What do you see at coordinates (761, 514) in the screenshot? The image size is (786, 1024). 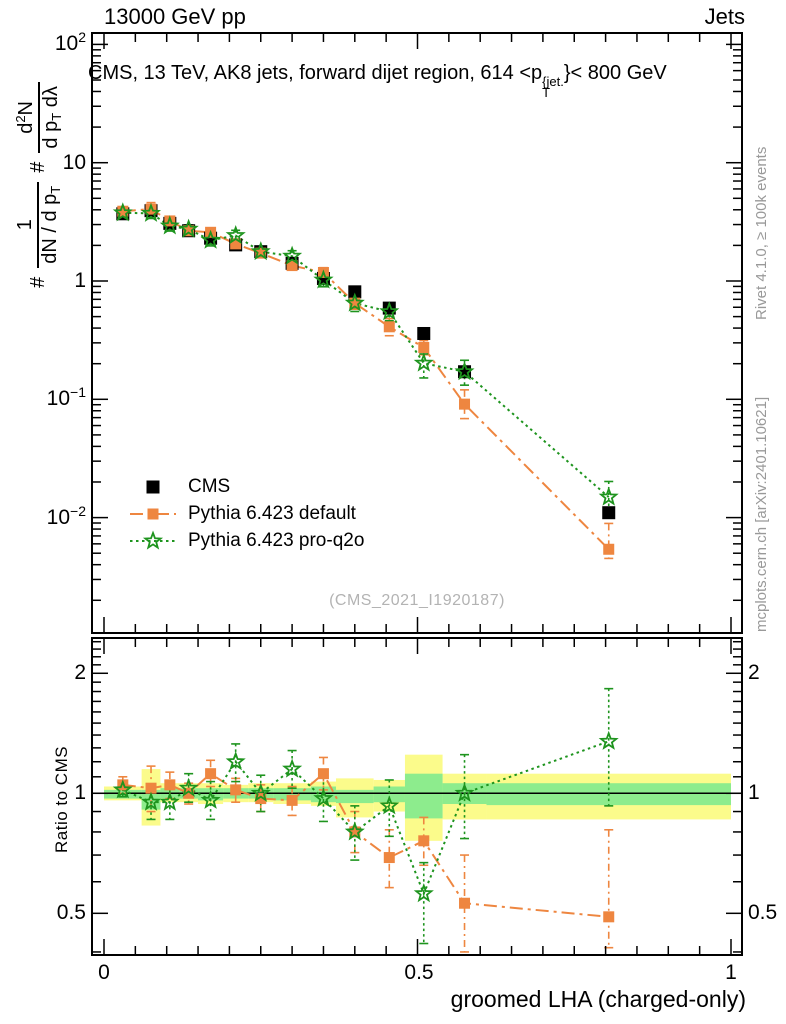 I see `mcplots-arxiv-note: mcplots.cern.ch [arXiv:2401.10621]` at bounding box center [761, 514].